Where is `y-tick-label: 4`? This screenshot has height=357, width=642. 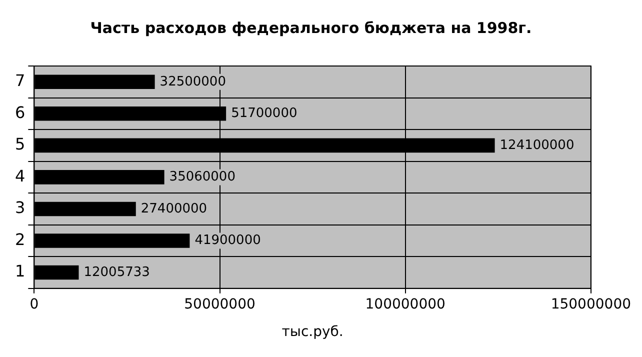 y-tick-label: 4 is located at coordinates (20, 176).